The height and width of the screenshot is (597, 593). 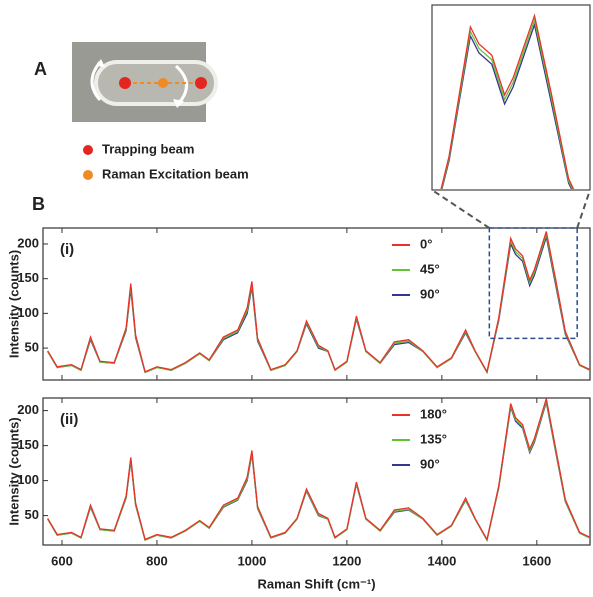 What do you see at coordinates (316, 583) in the screenshot?
I see `x-axis-label: Raman Shift (cm⁻¹)` at bounding box center [316, 583].